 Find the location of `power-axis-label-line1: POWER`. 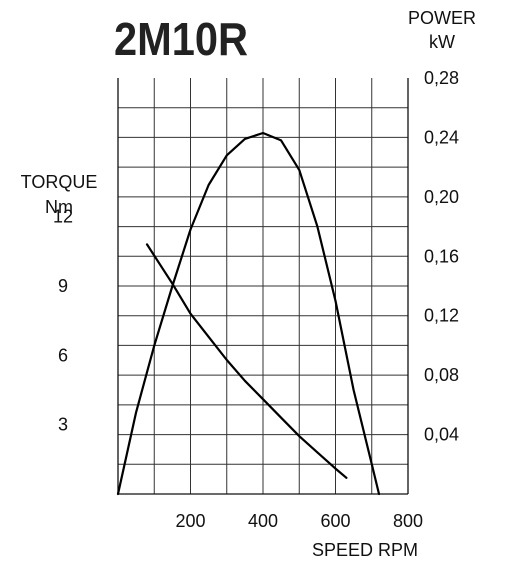

power-axis-label-line1: POWER is located at coordinates (442, 18).